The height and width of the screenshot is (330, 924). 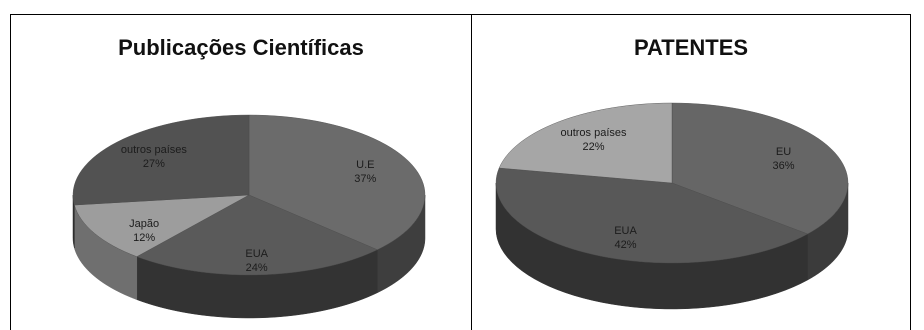 I want to click on pie-slice-japão, so click(x=162, y=225).